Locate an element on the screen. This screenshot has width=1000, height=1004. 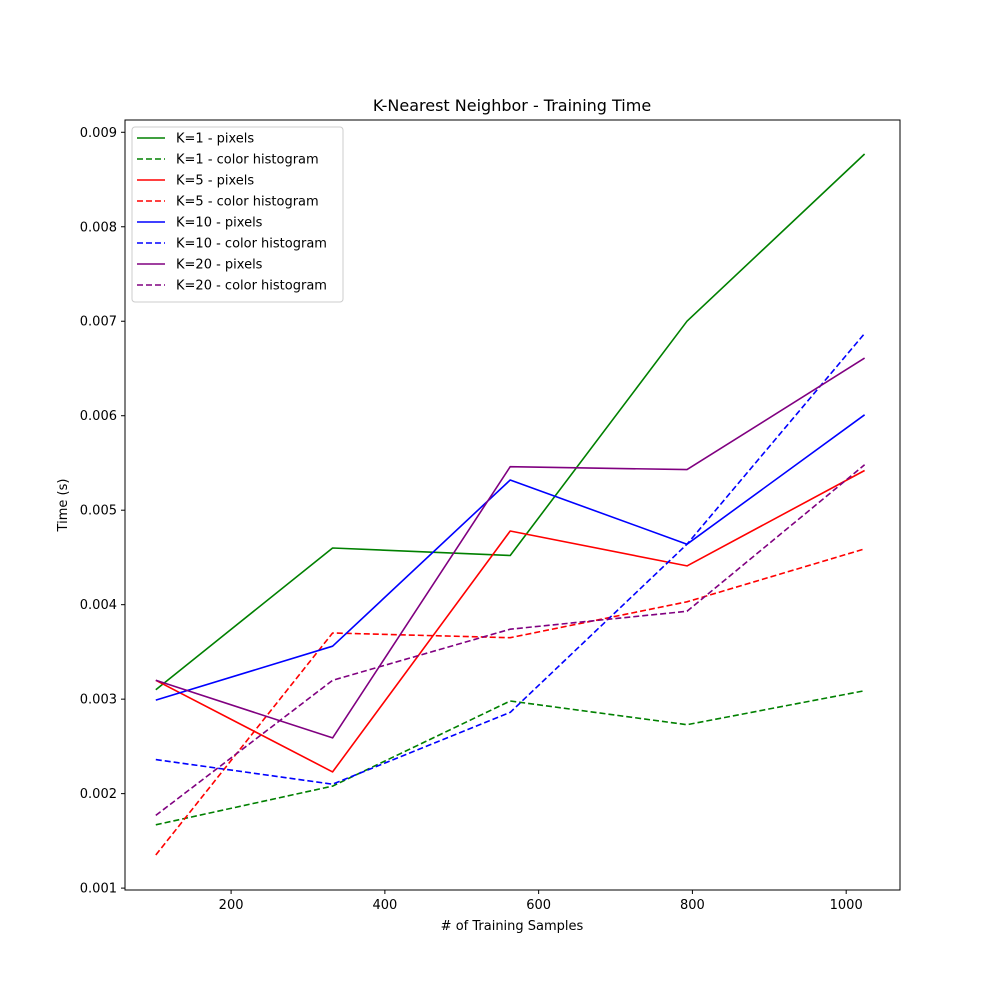
x-axis: 200 400 600 800 1000 is located at coordinates (541, 901).